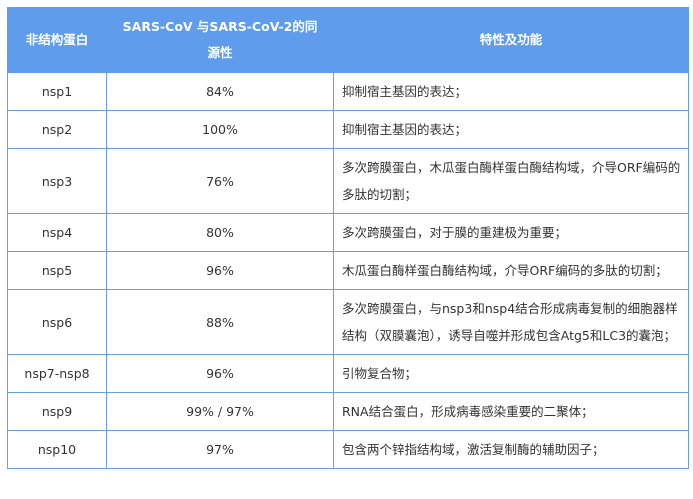 The width and height of the screenshot is (693, 499). I want to click on table-row: nsp9 99% / 97% RNA结合蛋白，形成病毒感染重要的二聚体；, so click(348, 411).